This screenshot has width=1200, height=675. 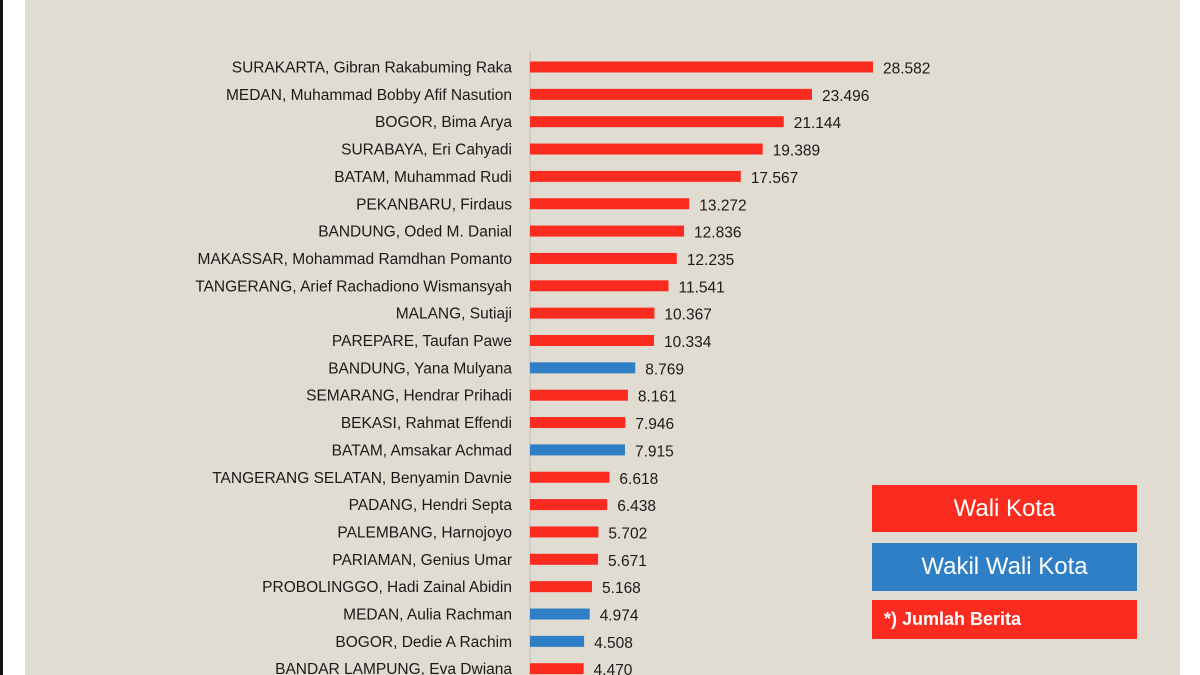 I want to click on value-label: 13.272, so click(x=722, y=205).